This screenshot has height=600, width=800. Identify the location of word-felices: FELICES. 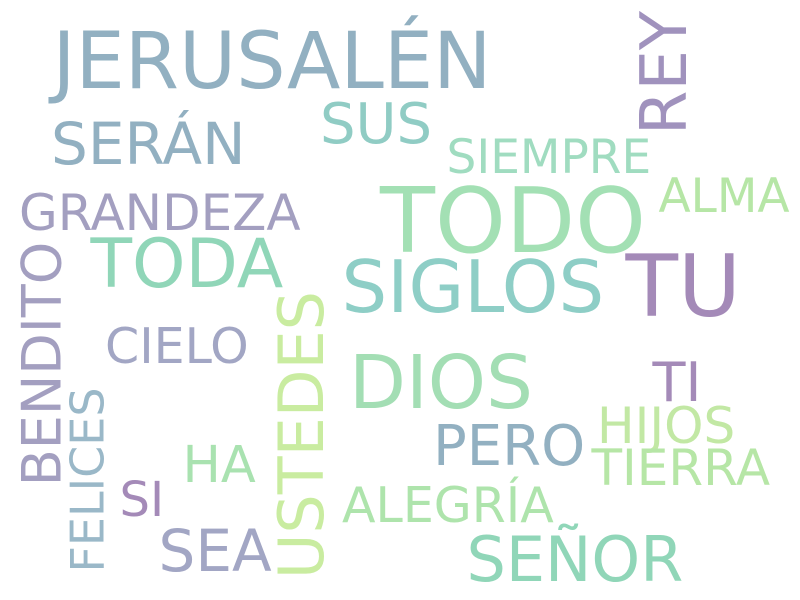
(87, 480).